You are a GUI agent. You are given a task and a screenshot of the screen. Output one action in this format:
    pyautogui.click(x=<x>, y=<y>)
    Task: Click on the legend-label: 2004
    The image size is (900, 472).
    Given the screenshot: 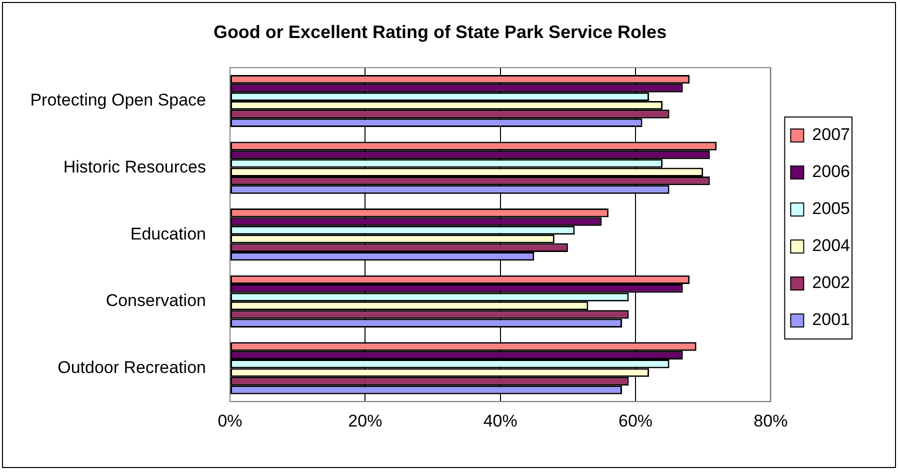 What is the action you would take?
    pyautogui.click(x=831, y=246)
    